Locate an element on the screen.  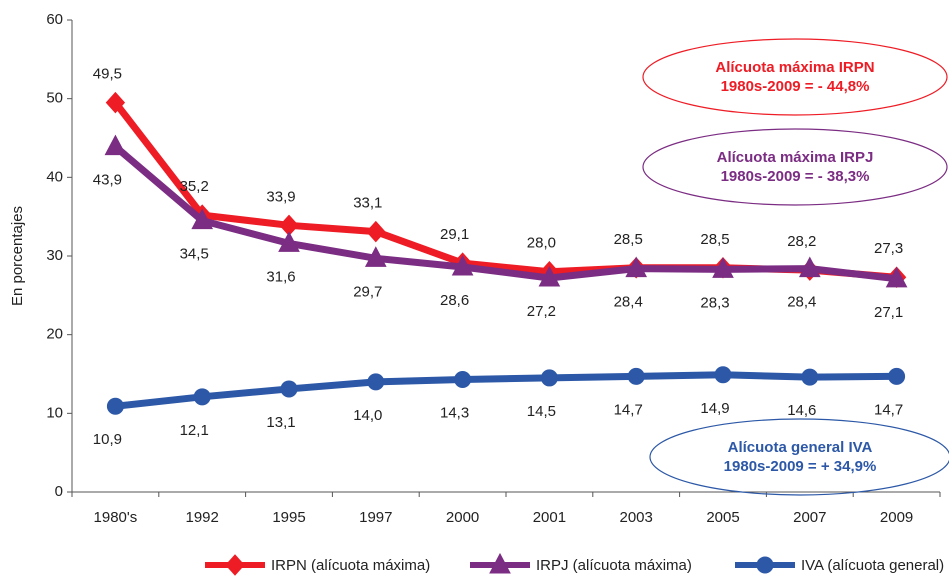
y-tick-label: 50 is located at coordinates (54, 98).